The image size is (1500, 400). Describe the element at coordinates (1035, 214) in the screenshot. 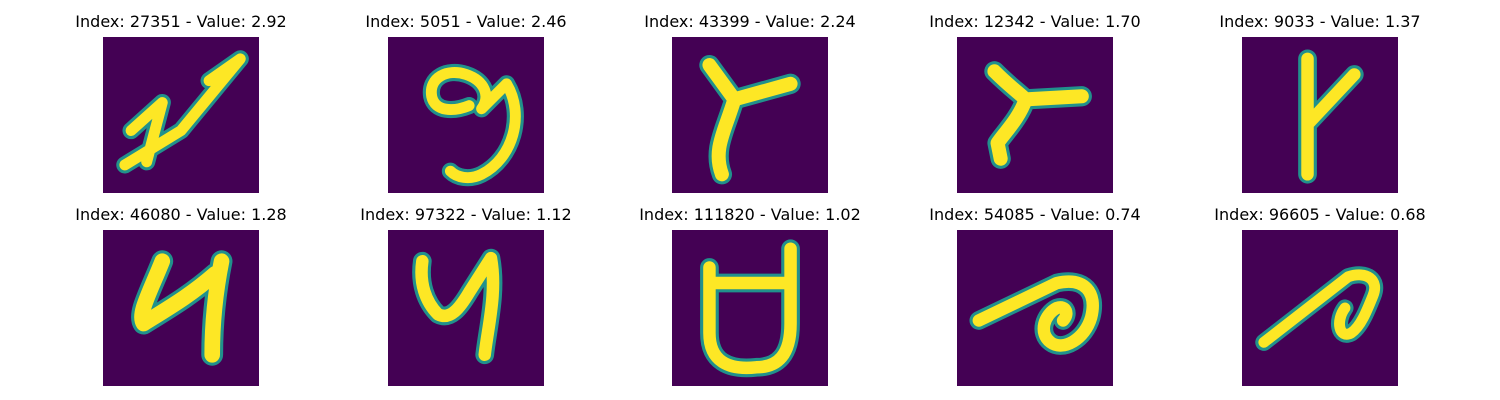

I see `panel-title: Index: 54085 - Value: 0.74` at that location.